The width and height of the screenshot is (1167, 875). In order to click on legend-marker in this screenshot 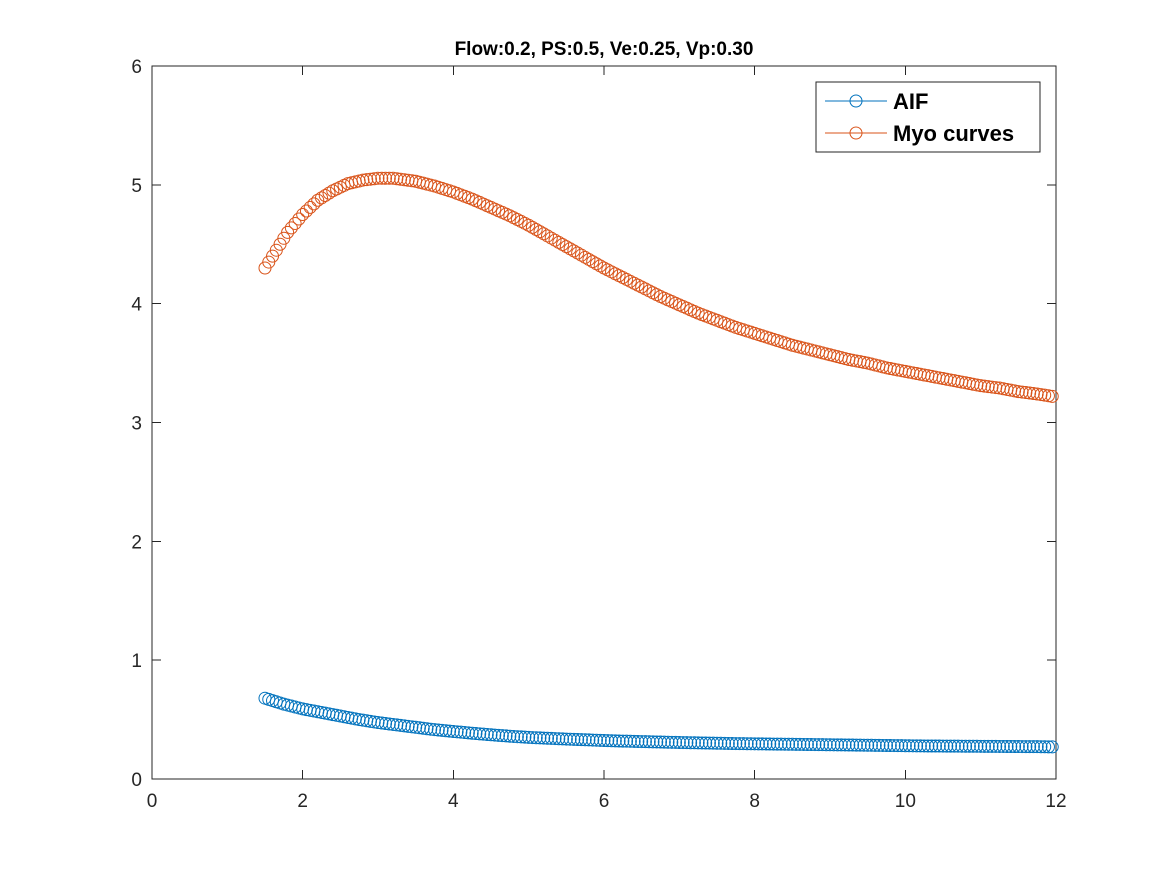, I will do `click(856, 101)`.